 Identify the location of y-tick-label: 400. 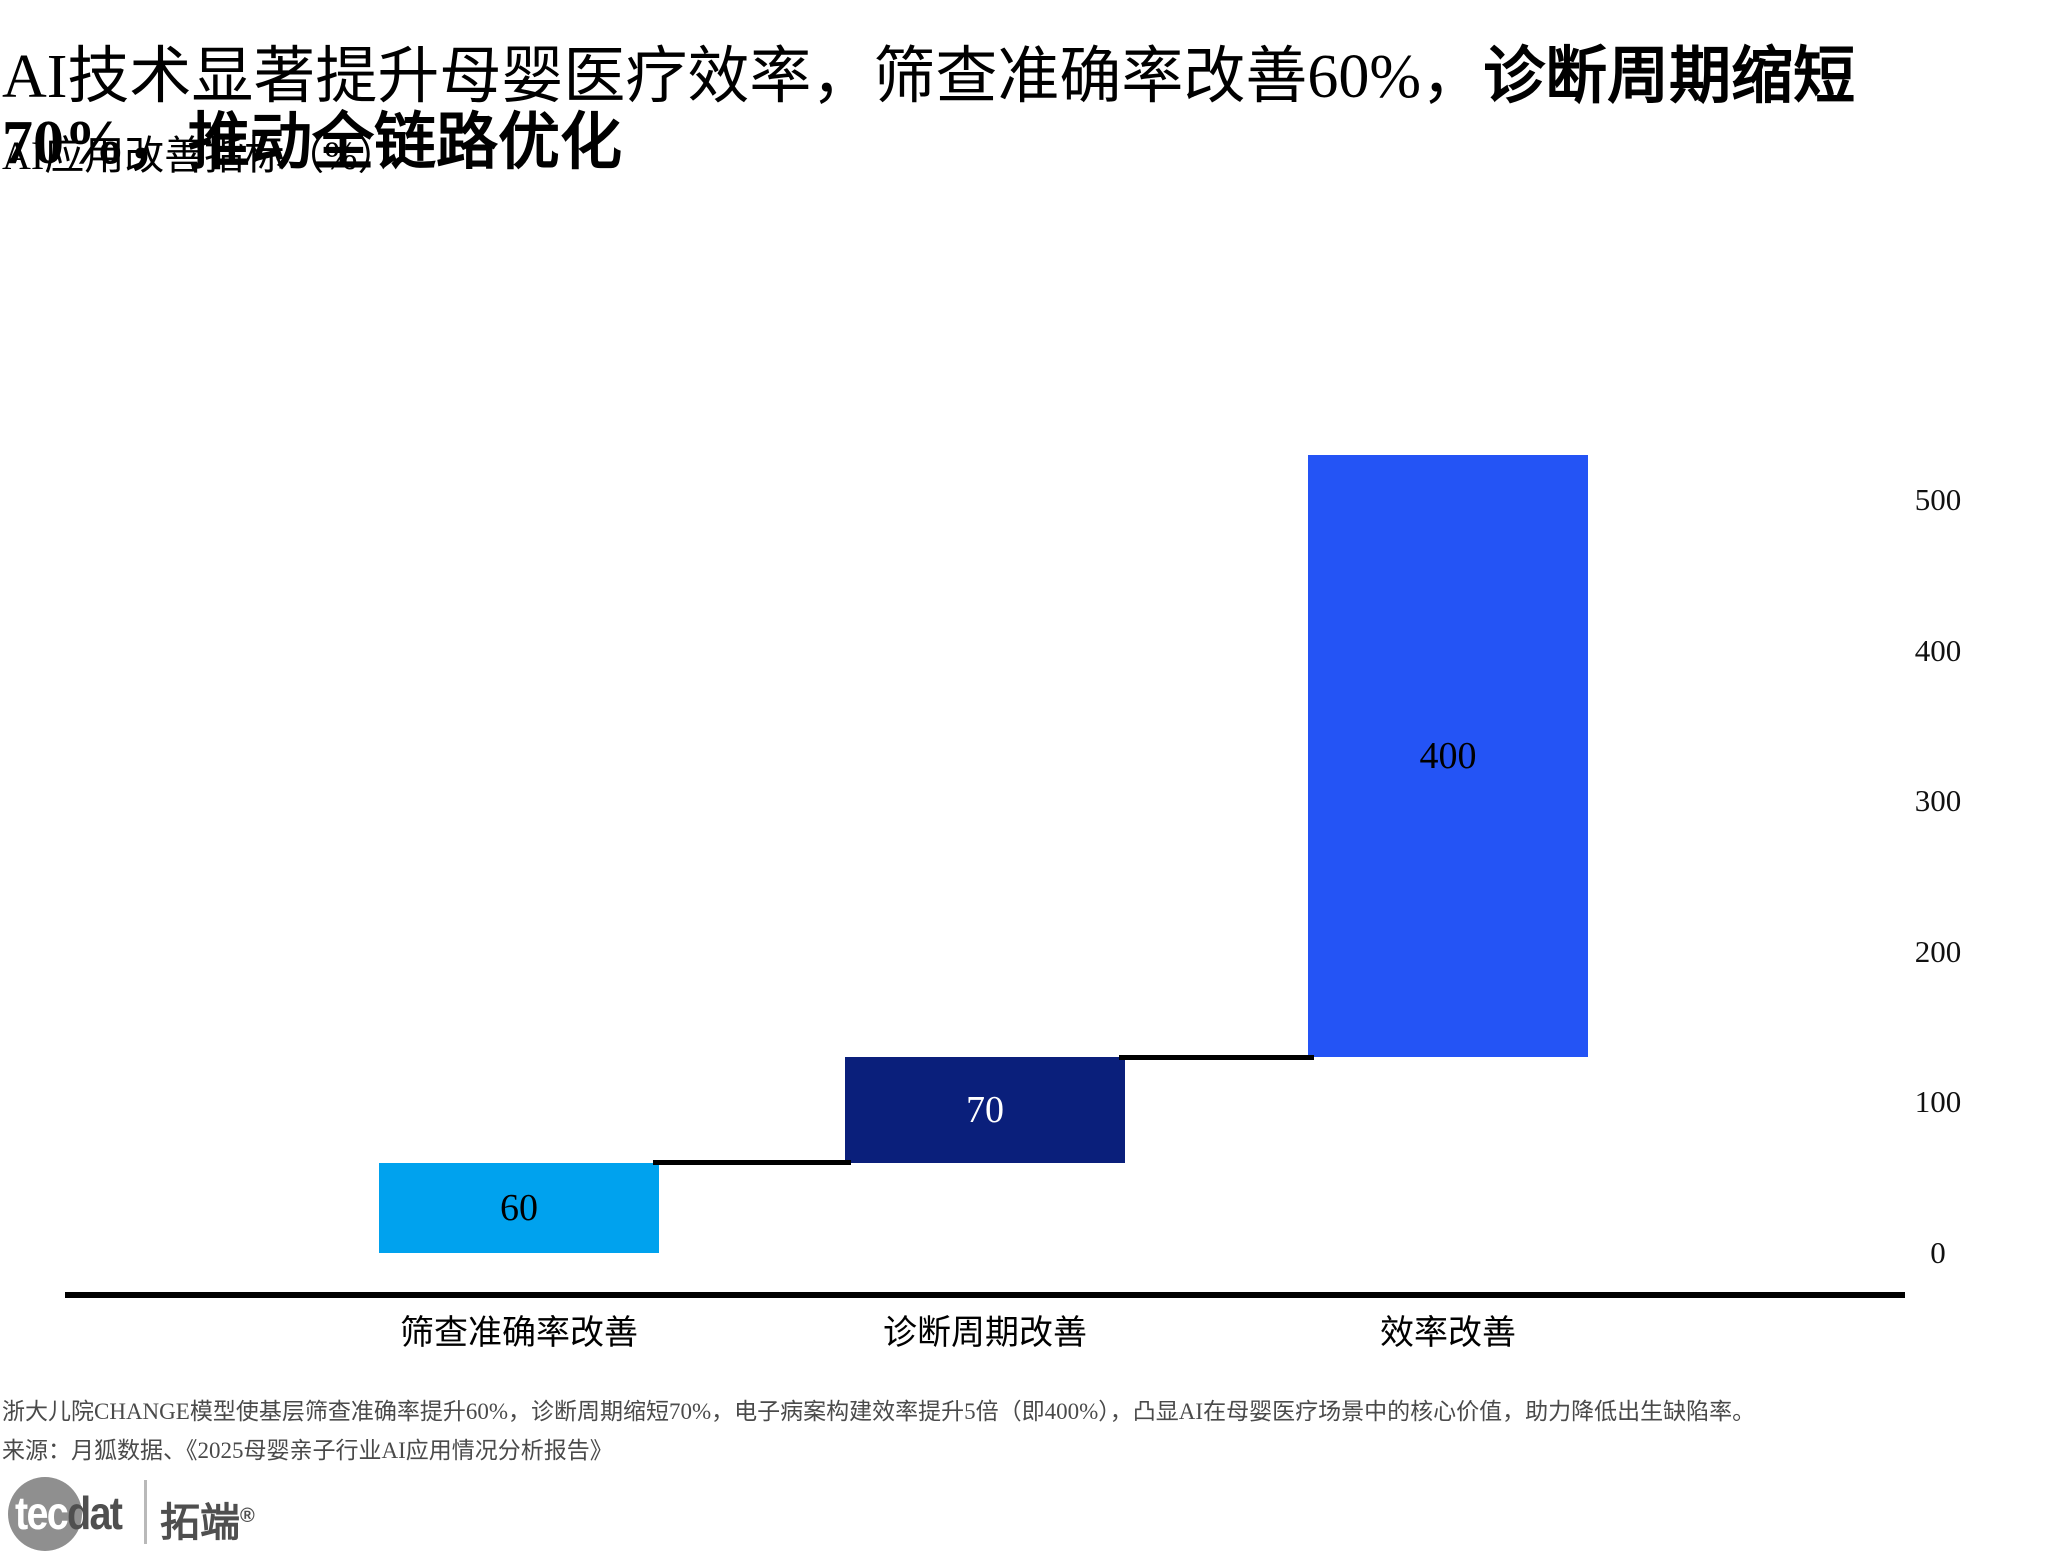
(1938, 650).